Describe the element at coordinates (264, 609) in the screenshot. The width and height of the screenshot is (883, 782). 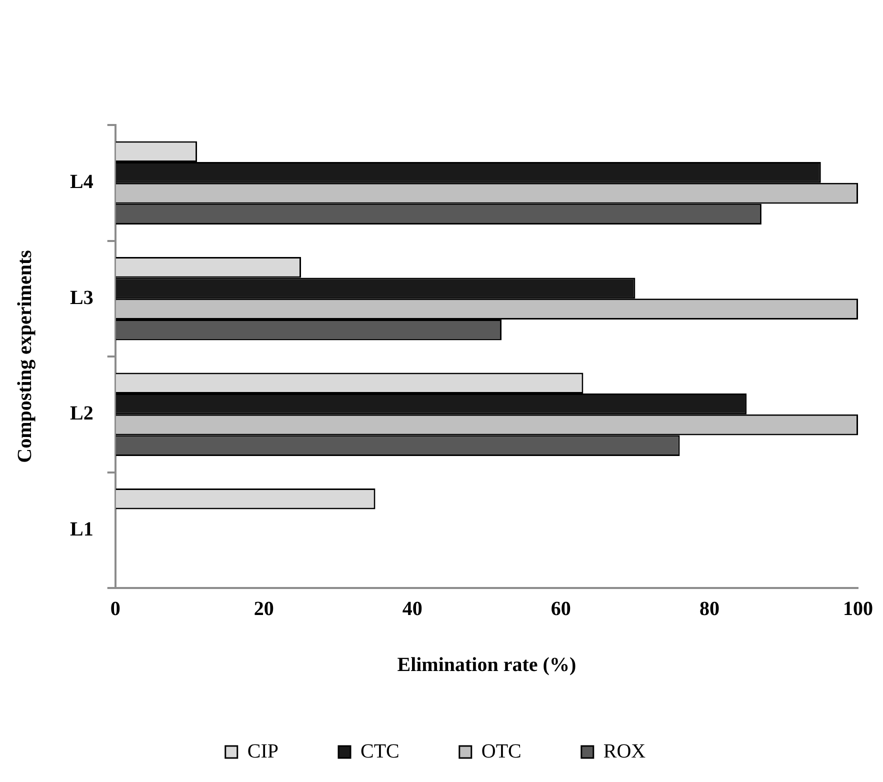
I see `x-tick-label: 20` at that location.